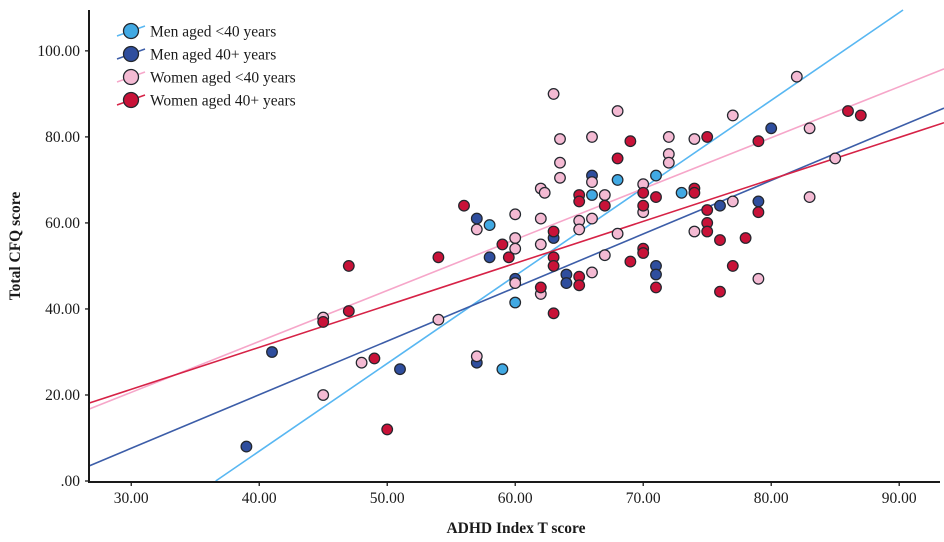  I want to click on legend-label: Men aged 40+ years, so click(213, 55).